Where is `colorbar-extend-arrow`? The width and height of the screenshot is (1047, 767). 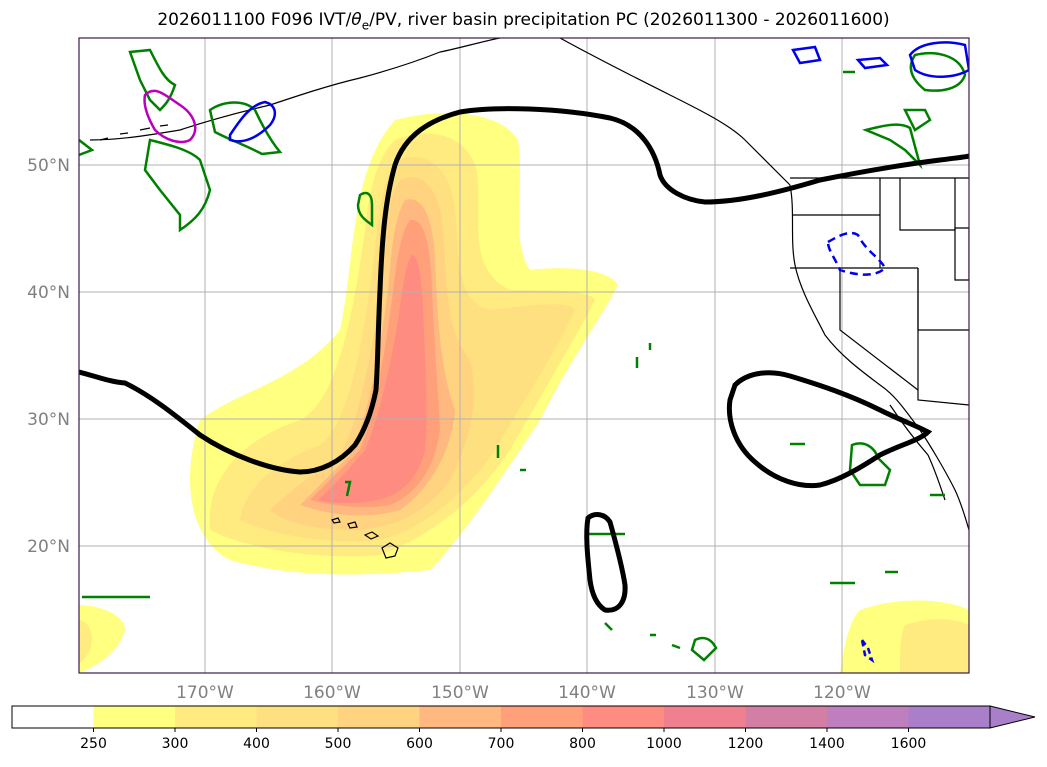
colorbar-extend-arrow is located at coordinates (1012, 717).